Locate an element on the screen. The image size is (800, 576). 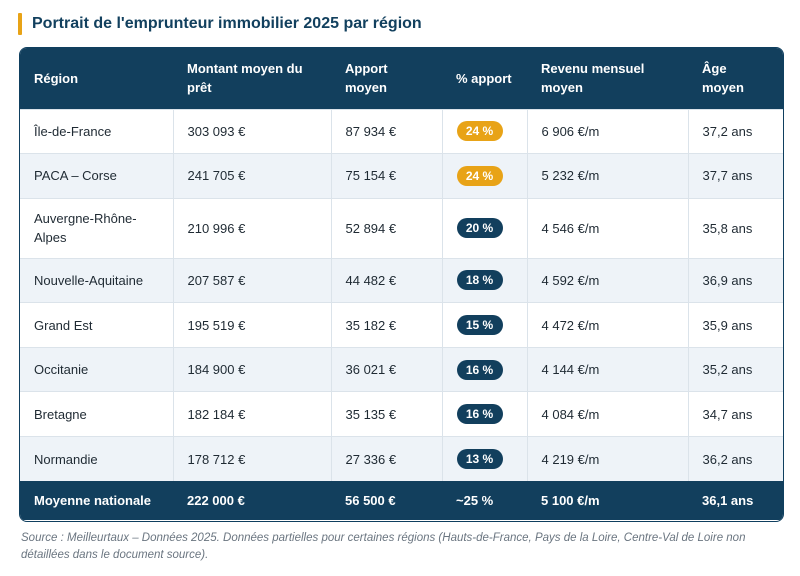
header-age: Âge moyen is located at coordinates (735, 78).